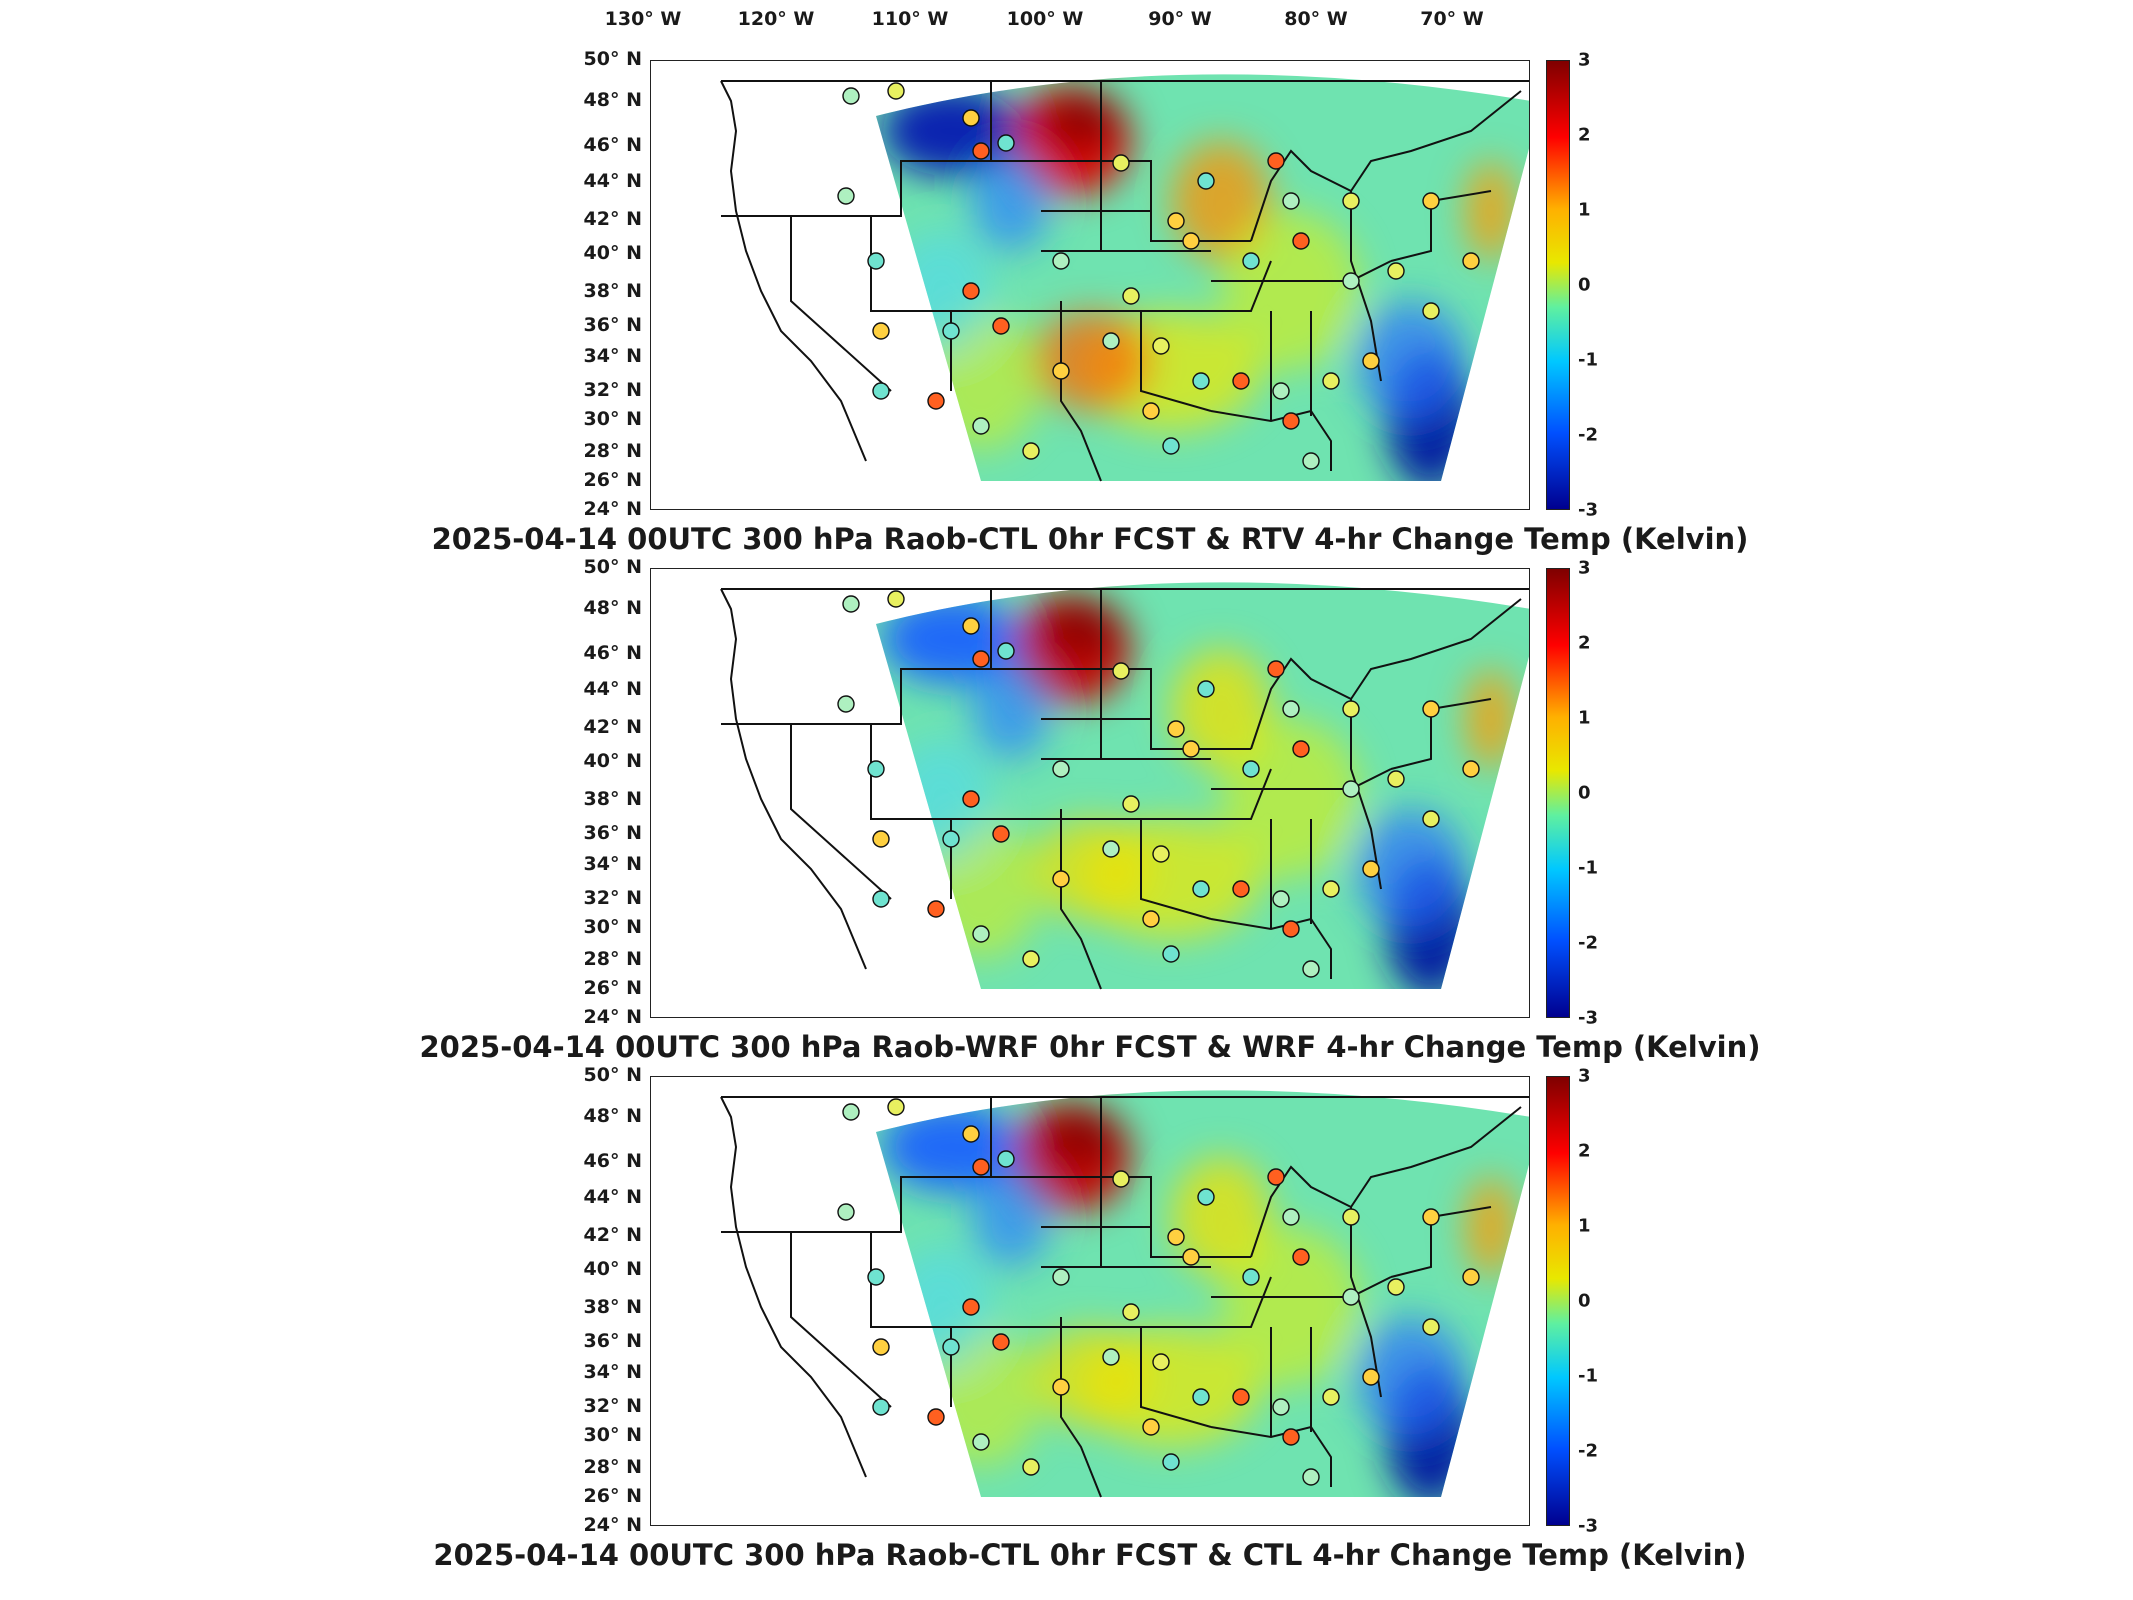 This screenshot has width=2133, height=1600. What do you see at coordinates (612, 1405) in the screenshot?
I see `lat-label: 32° N` at bounding box center [612, 1405].